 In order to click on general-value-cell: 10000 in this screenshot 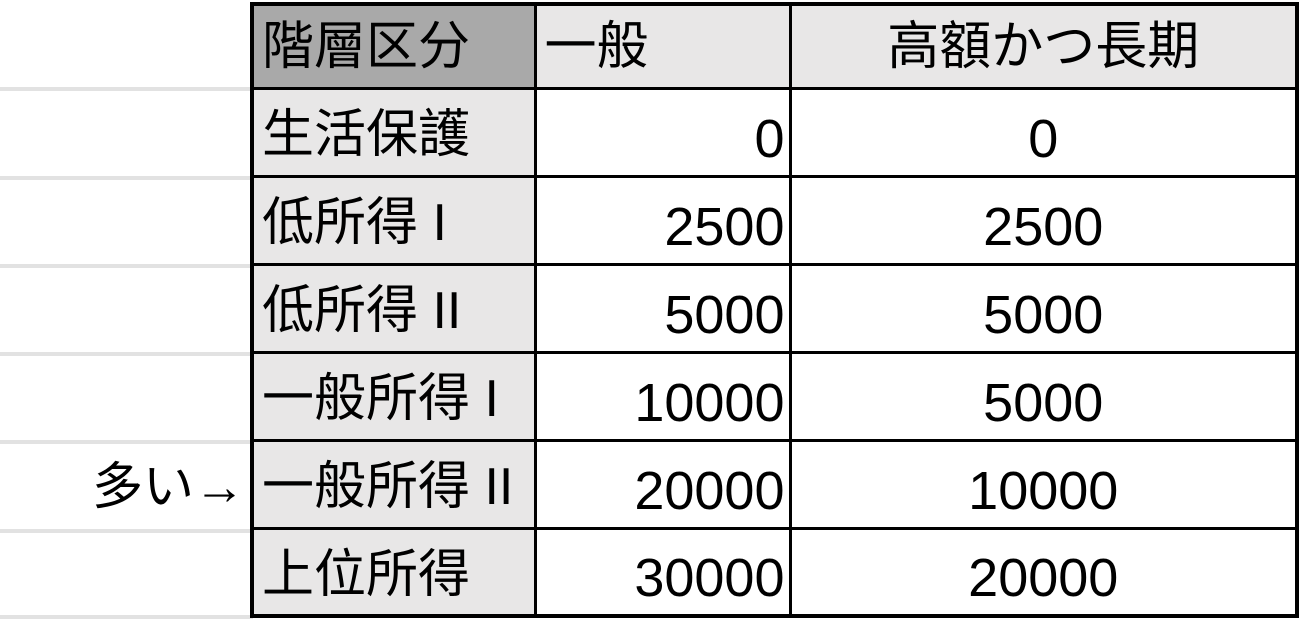, I will do `click(662, 396)`.